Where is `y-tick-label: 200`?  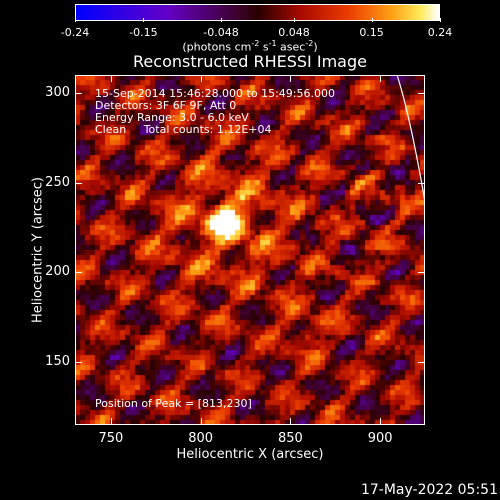 y-tick-label: 200 is located at coordinates (57, 272).